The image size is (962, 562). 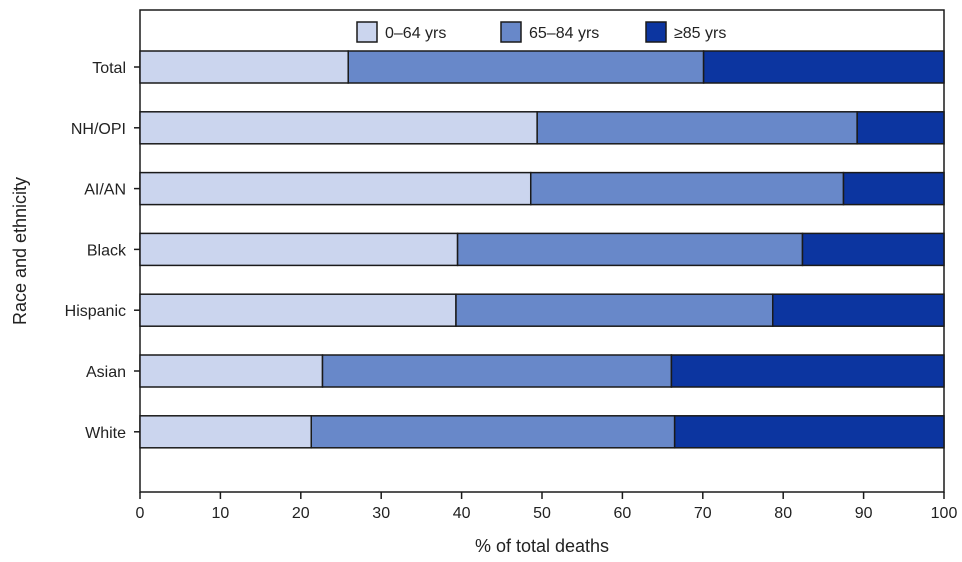 What do you see at coordinates (525, 67) in the screenshot?
I see `bar-total-65-84-yrs` at bounding box center [525, 67].